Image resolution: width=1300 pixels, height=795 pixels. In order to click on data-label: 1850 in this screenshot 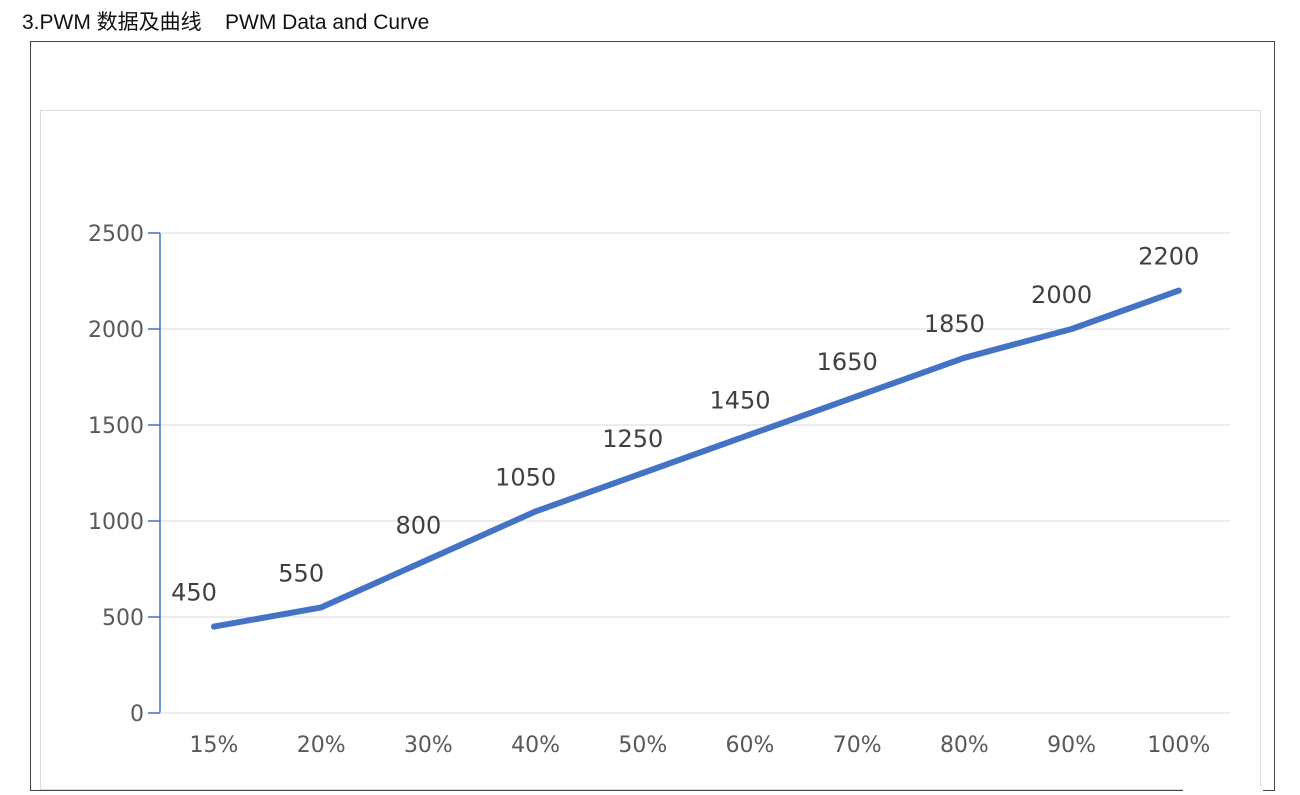, I will do `click(954, 324)`.